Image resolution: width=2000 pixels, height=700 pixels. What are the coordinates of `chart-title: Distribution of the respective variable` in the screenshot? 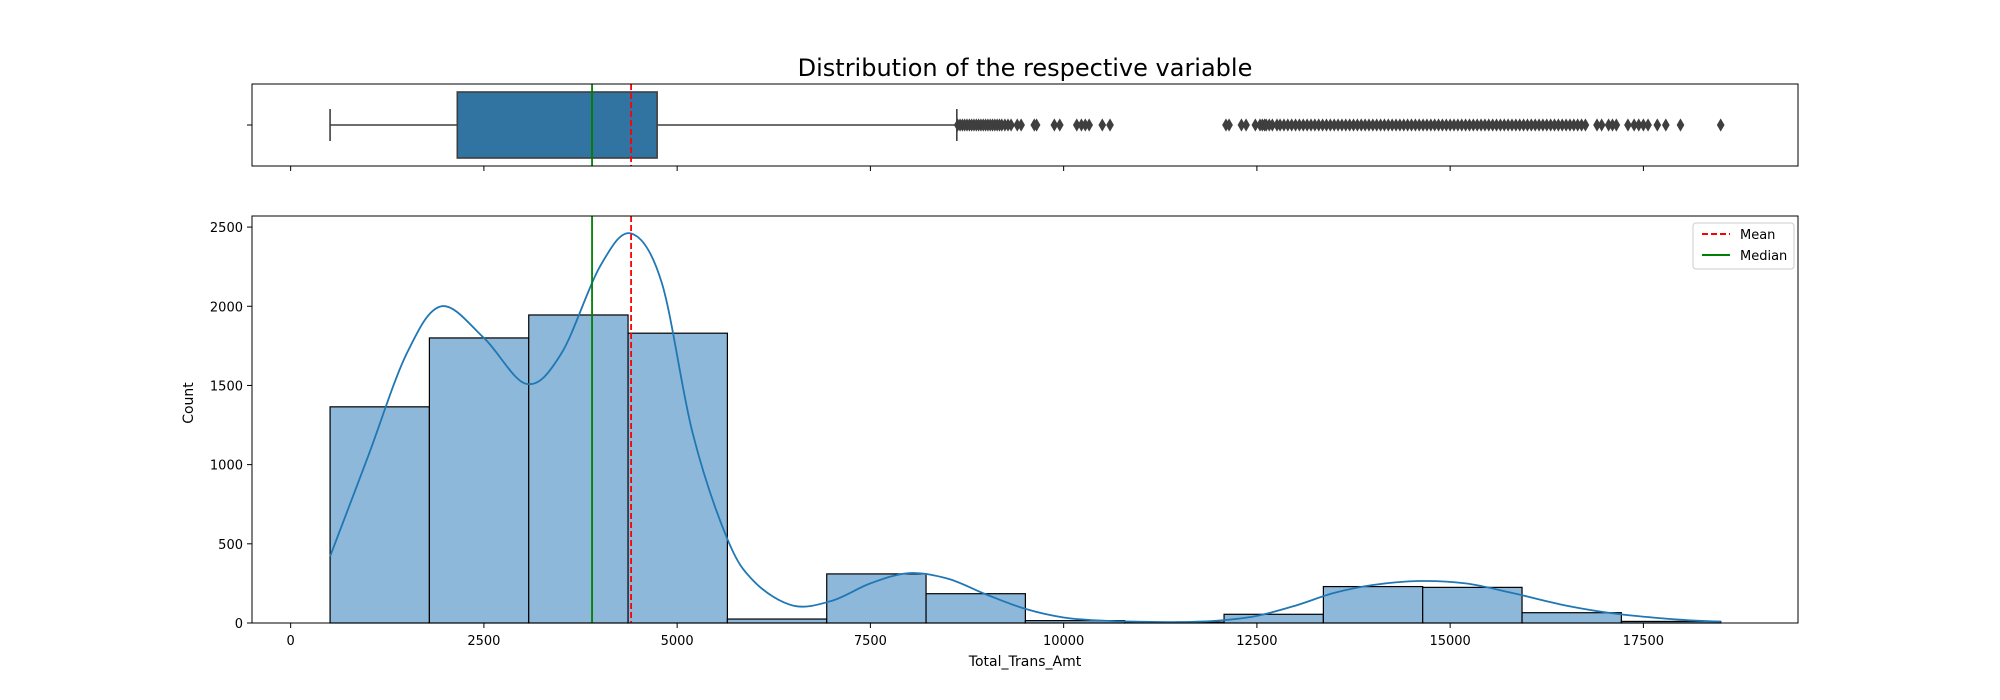 It's located at (1025, 68).